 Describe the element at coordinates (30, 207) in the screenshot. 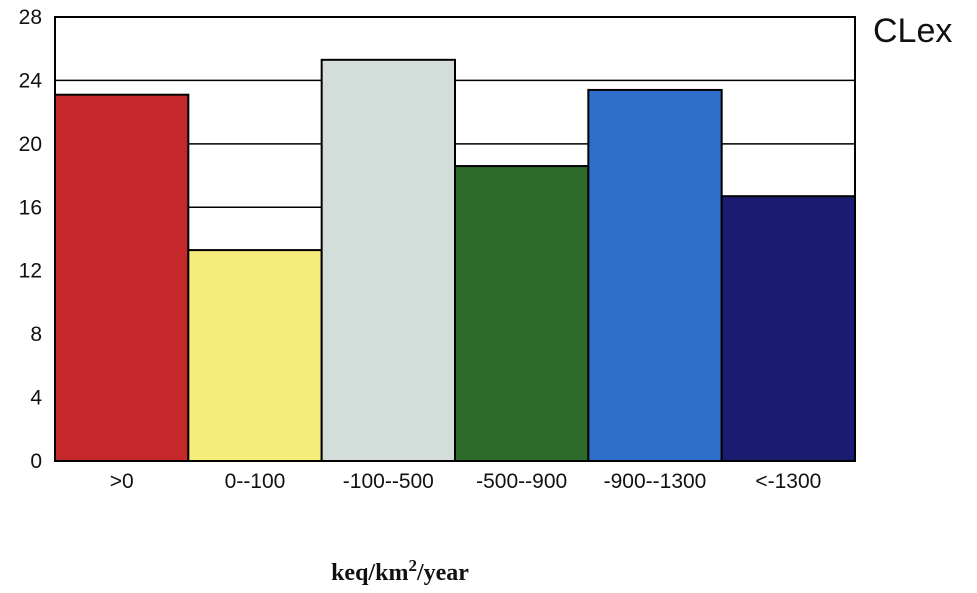

I see `y-tick-label: 16` at that location.